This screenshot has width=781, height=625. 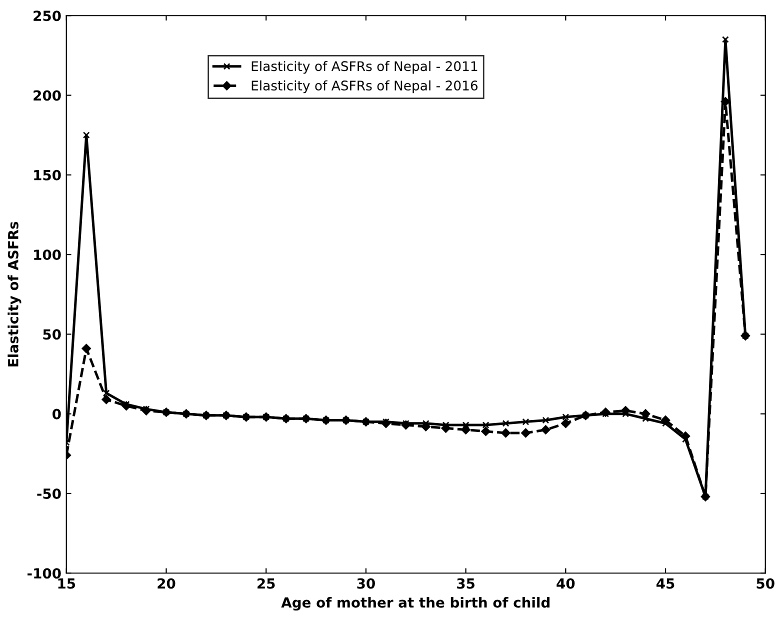 What do you see at coordinates (365, 67) in the screenshot?
I see `legend-label: Elasticity of ASFRs of Nepal - 2011` at bounding box center [365, 67].